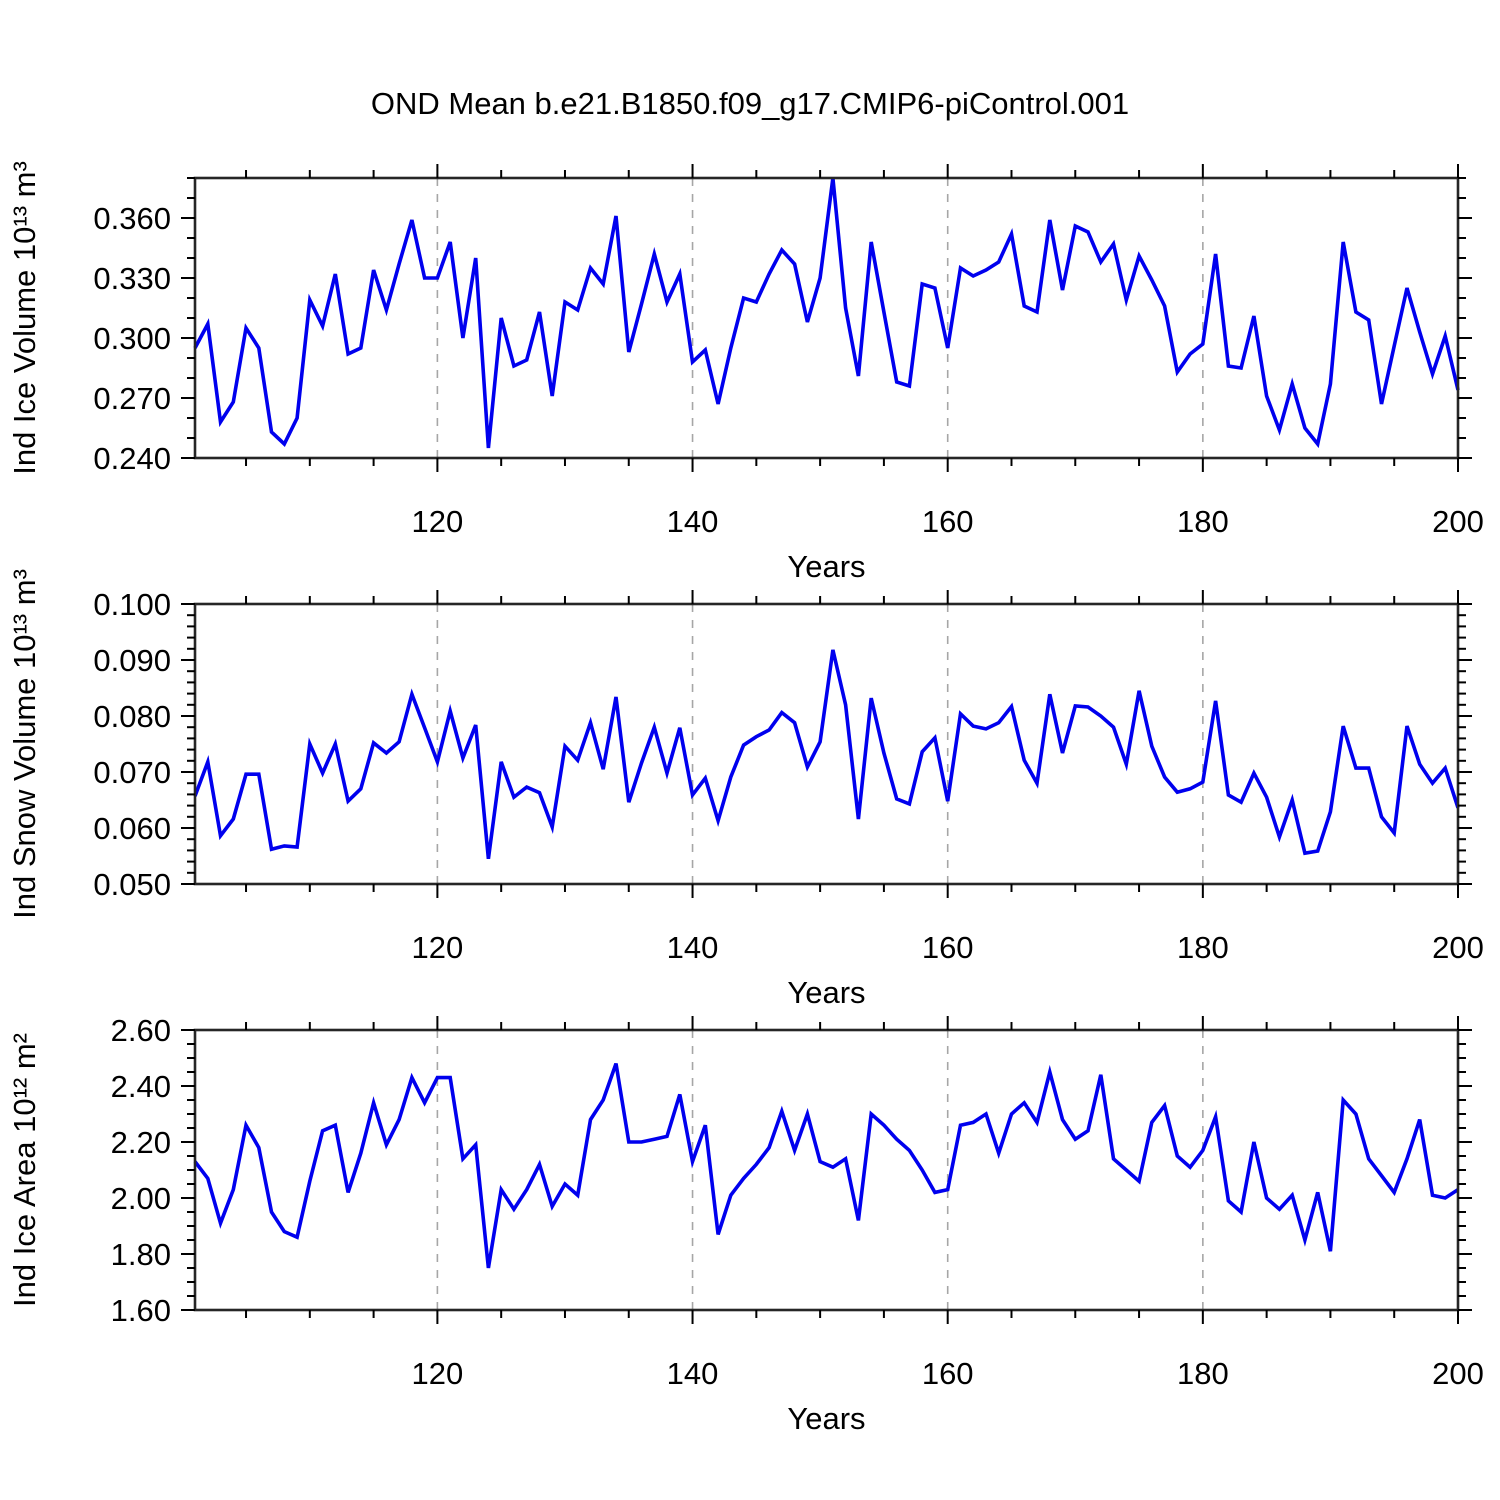 The image size is (1500, 1500). What do you see at coordinates (132, 218) in the screenshot?
I see `y-tick-label: 0.360` at bounding box center [132, 218].